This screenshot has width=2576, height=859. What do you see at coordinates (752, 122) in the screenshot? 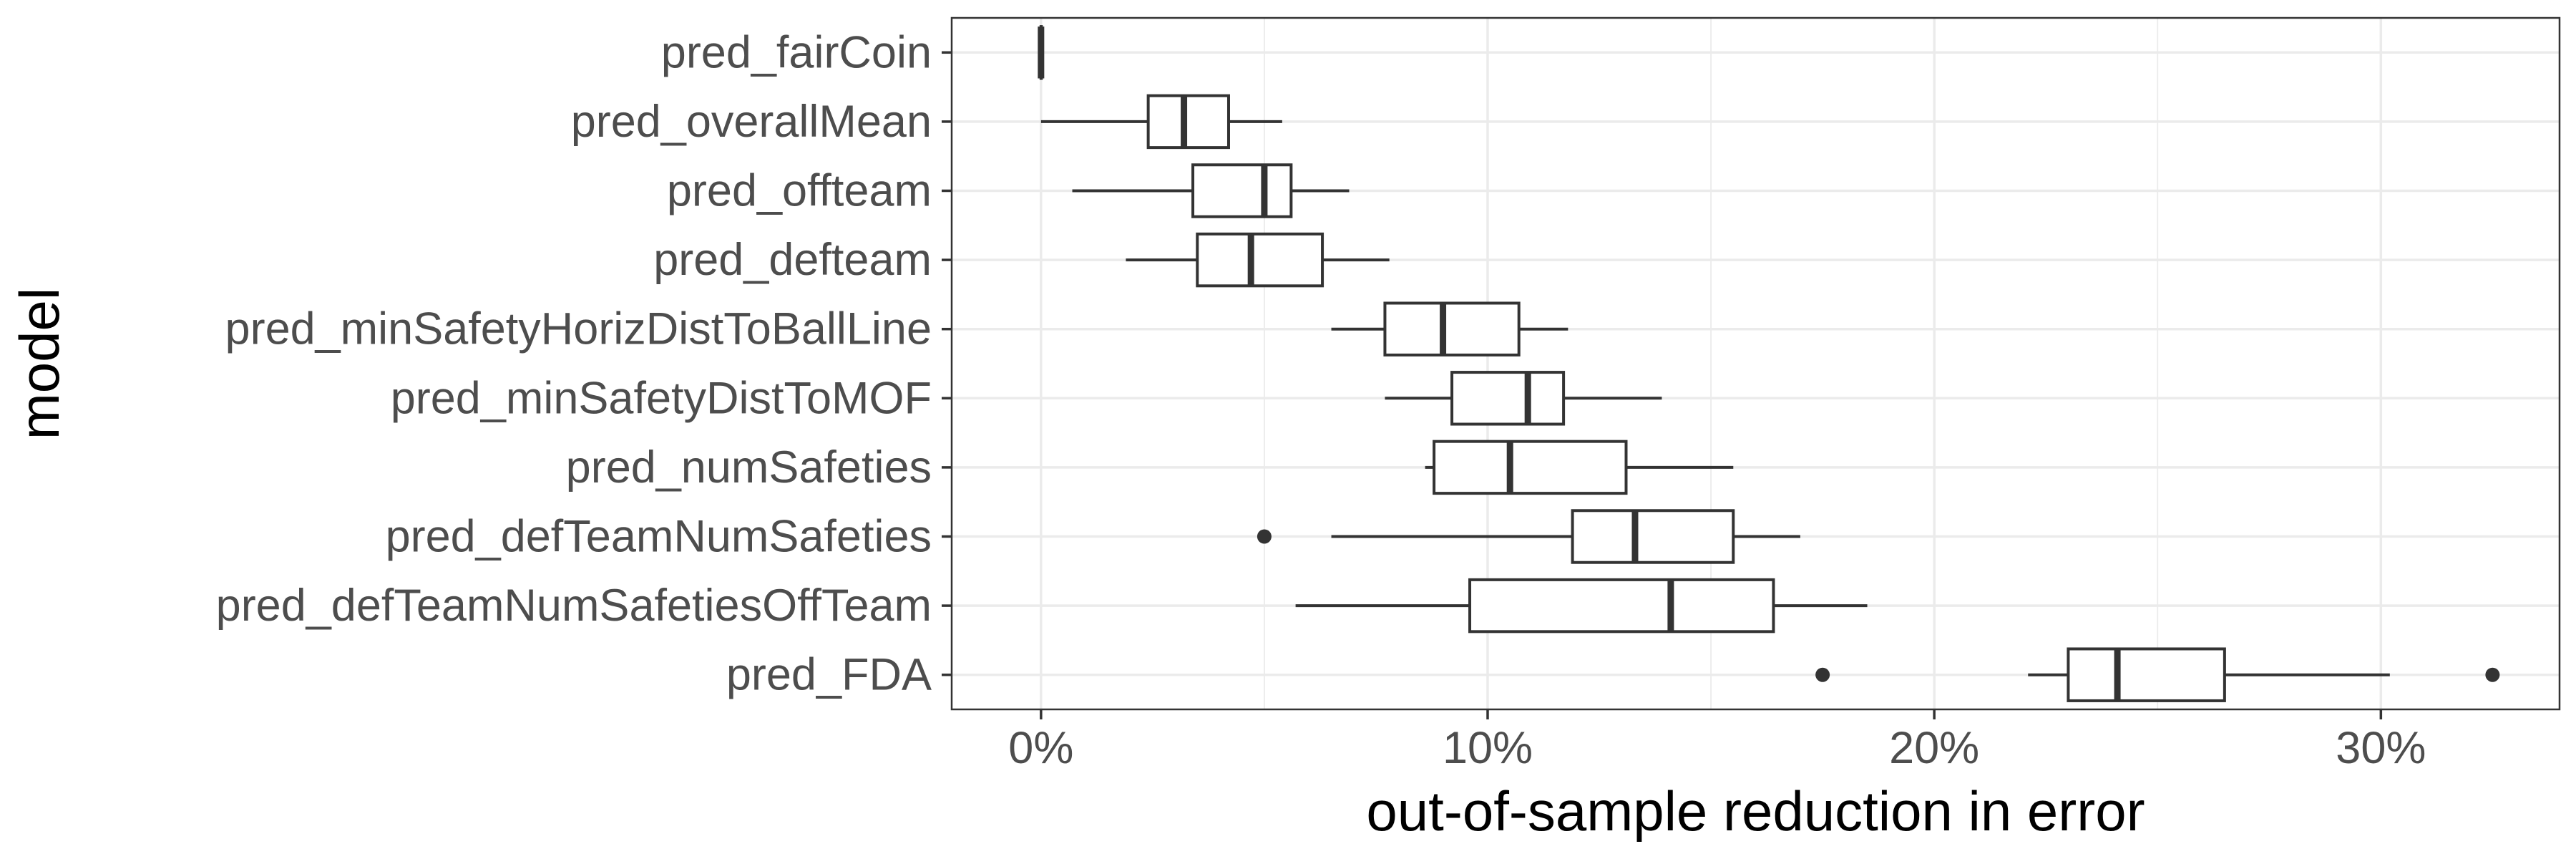
I see `y-tick-label: pred_overallMean` at bounding box center [752, 122].